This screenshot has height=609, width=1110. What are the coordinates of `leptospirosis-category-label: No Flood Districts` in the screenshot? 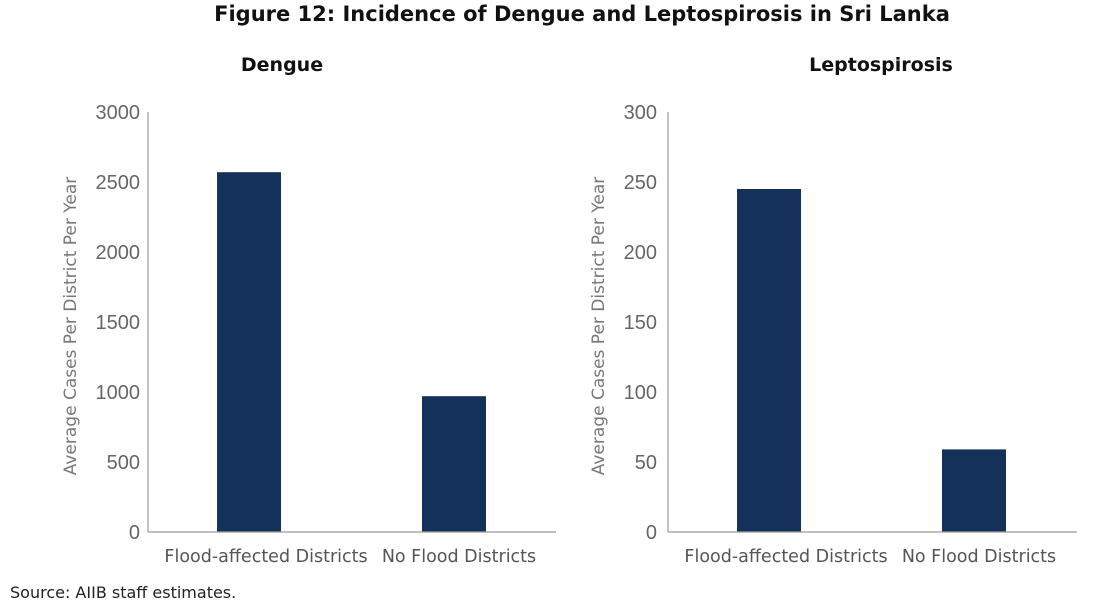 It's located at (979, 557).